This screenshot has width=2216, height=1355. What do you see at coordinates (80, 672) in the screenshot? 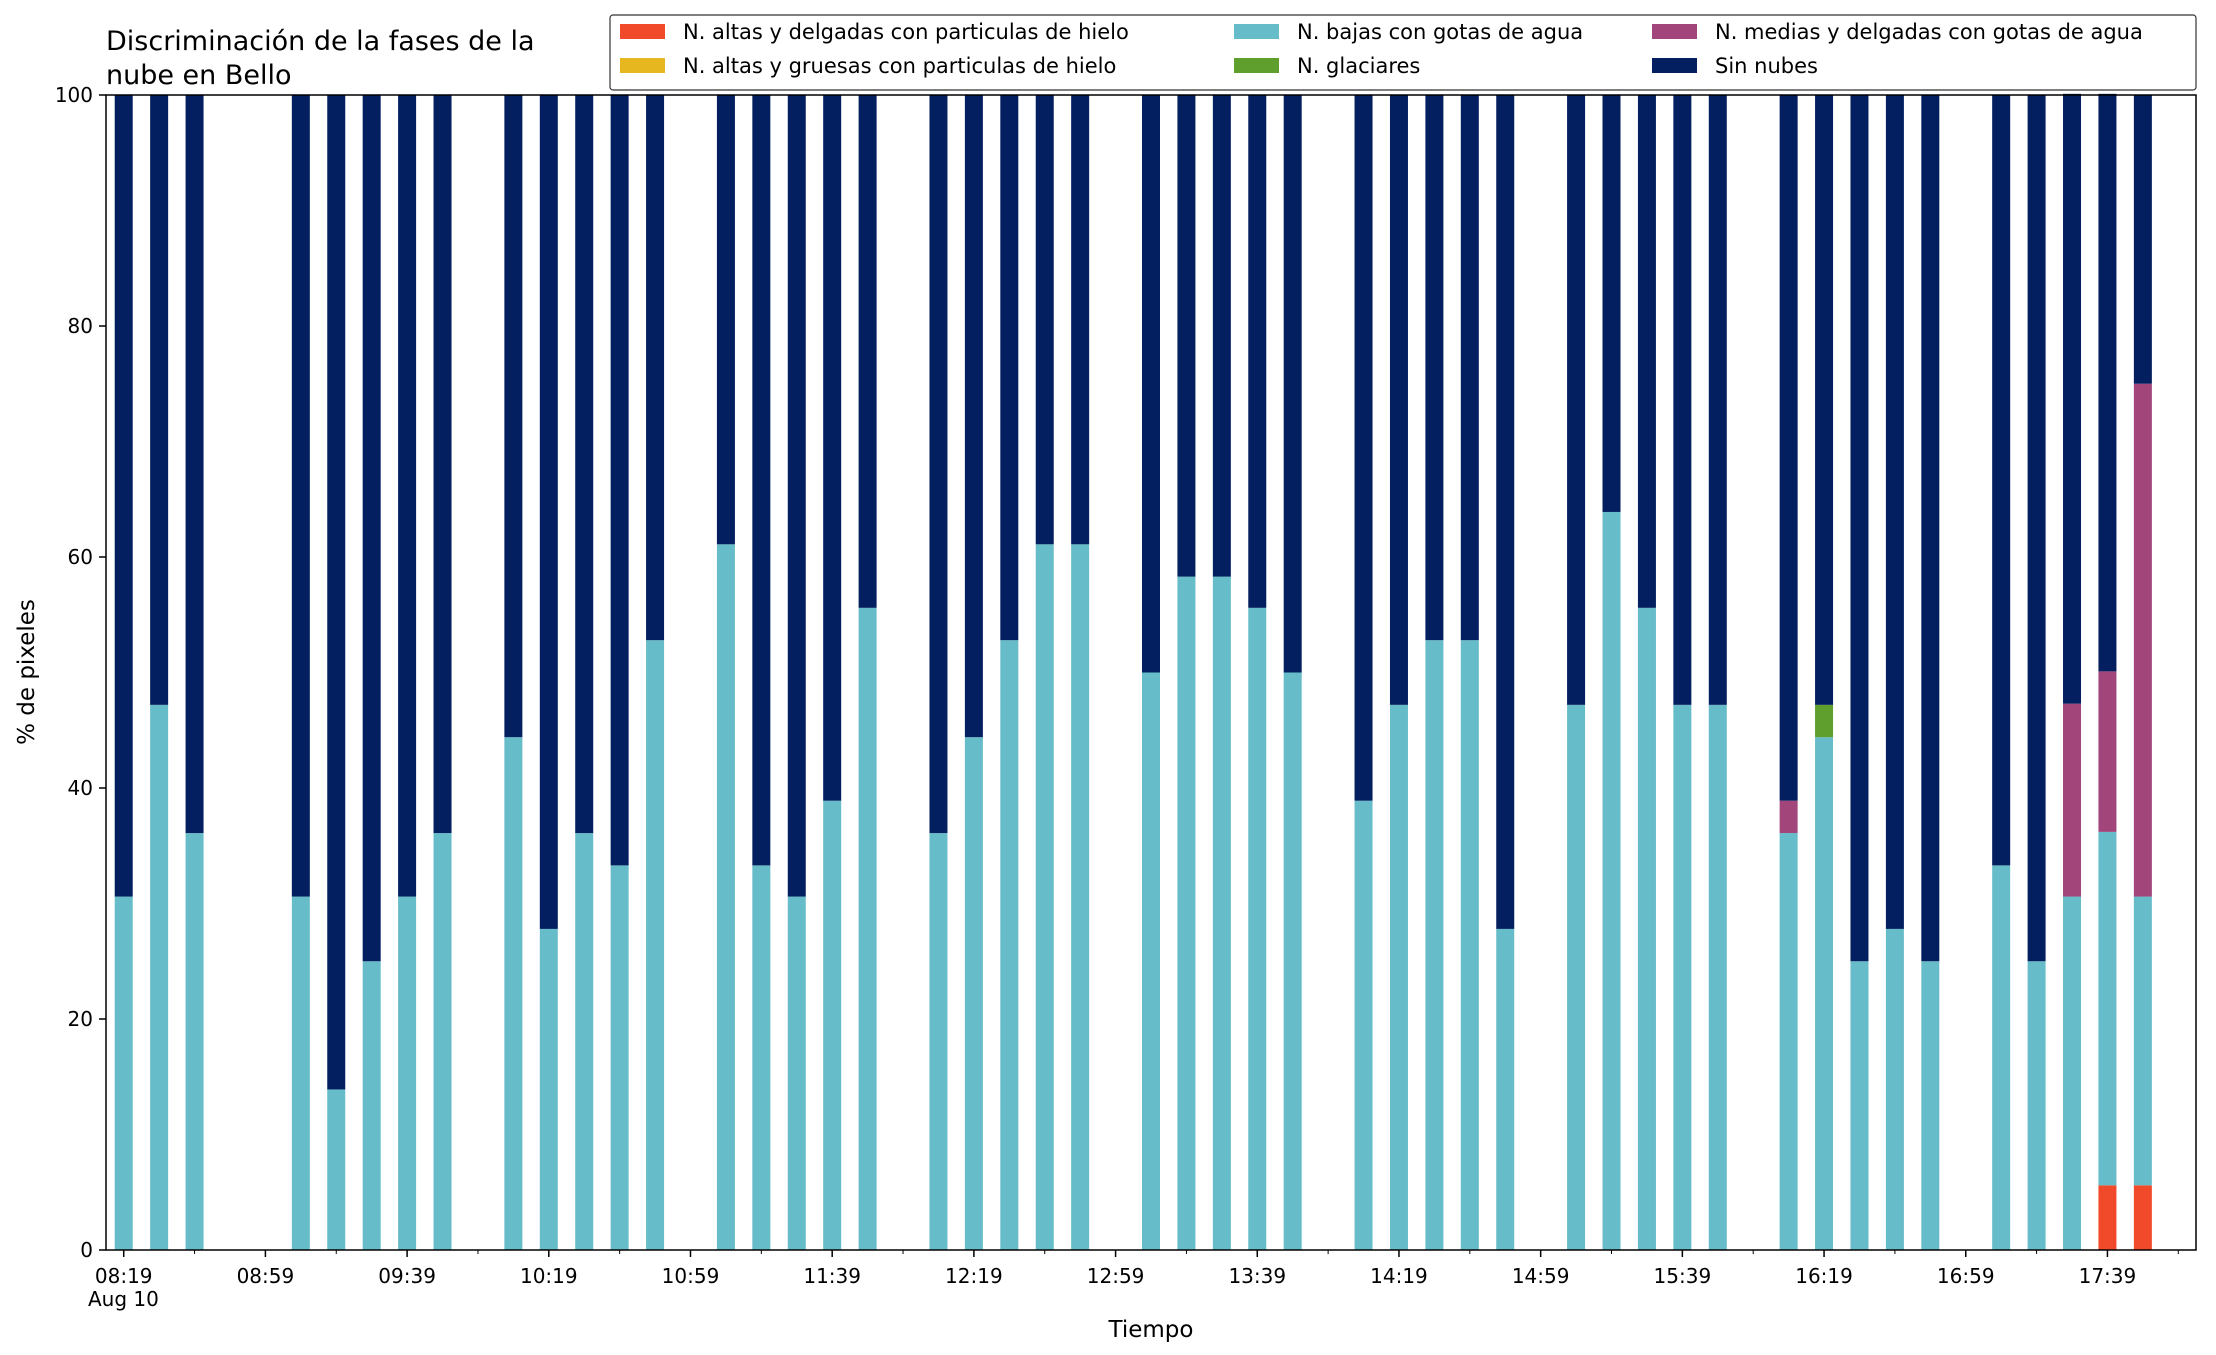
I see `y-axis: 0 20 40 60 80 100` at bounding box center [80, 672].